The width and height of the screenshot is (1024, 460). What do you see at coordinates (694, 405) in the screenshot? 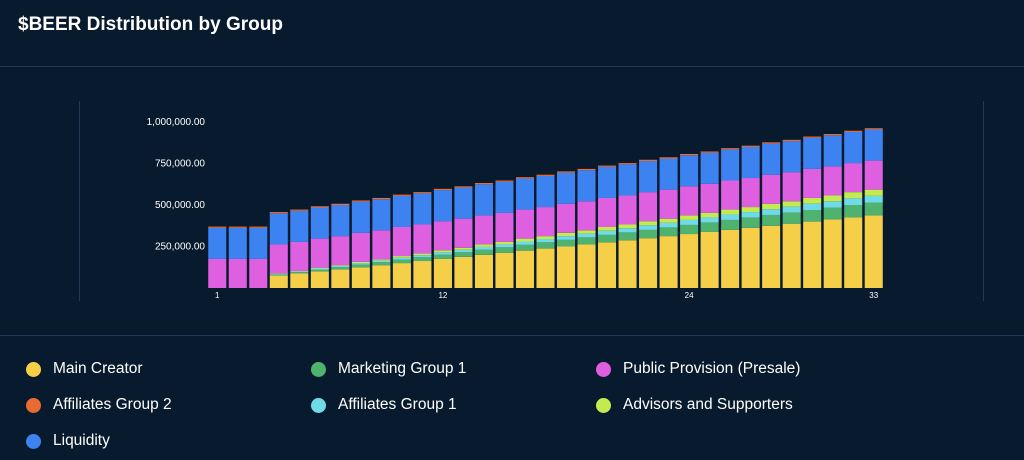
I see `legend-item-advisors-supporters: Advisors and Supporters` at bounding box center [694, 405].